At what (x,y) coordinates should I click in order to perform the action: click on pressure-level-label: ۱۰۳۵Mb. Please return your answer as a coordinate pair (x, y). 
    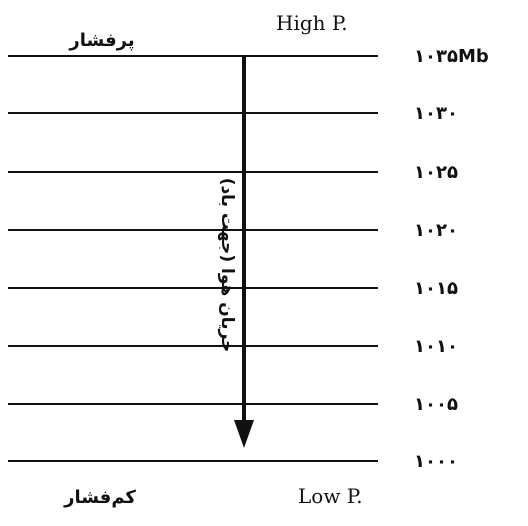
    Looking at the image, I should click on (451, 56).